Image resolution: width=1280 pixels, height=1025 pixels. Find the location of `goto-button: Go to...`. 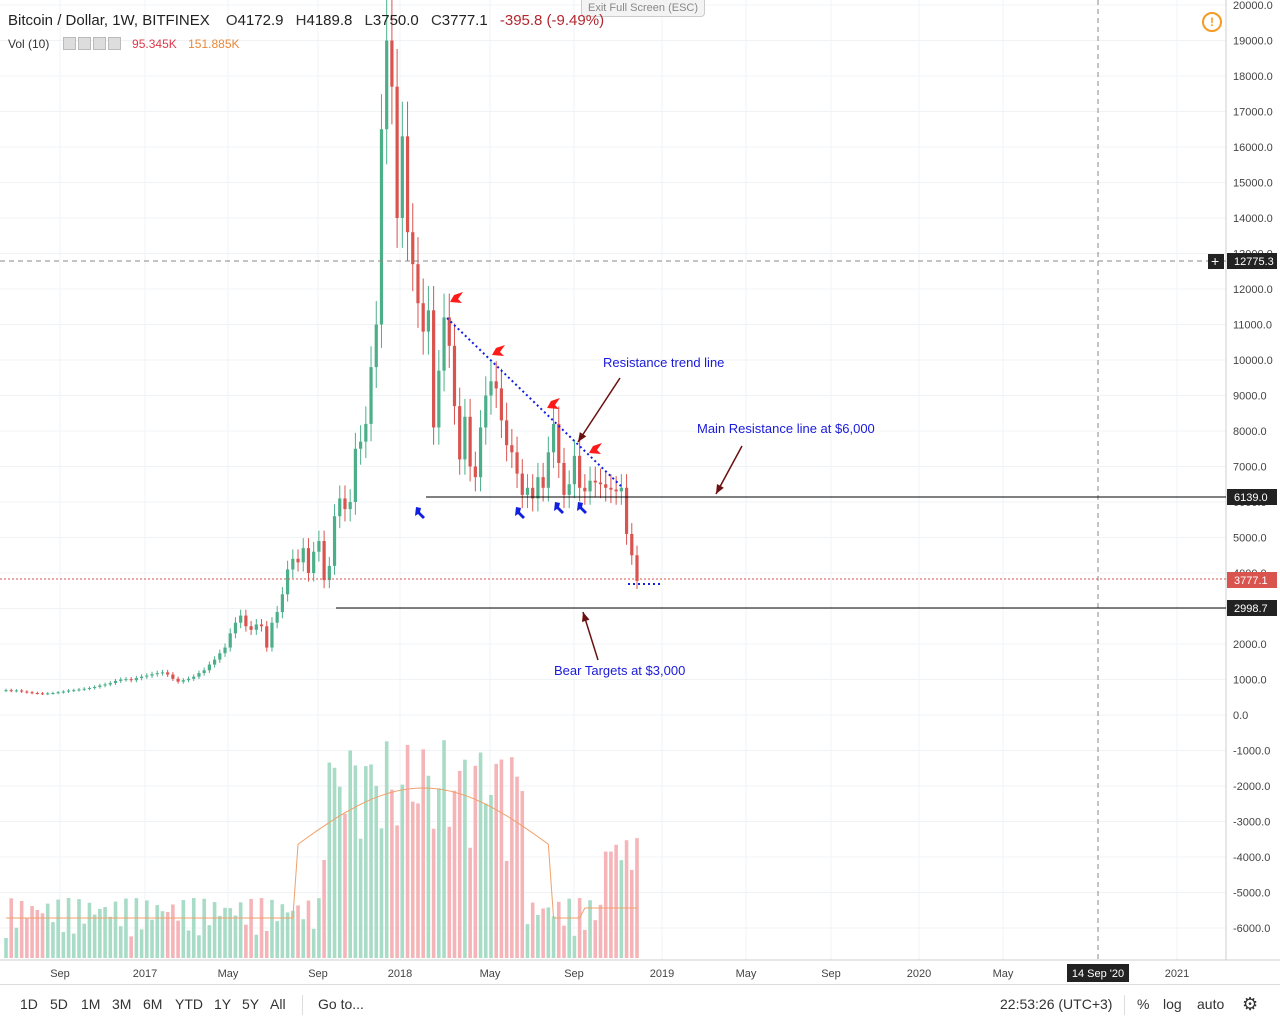

goto-button: Go to... is located at coordinates (341, 1004).